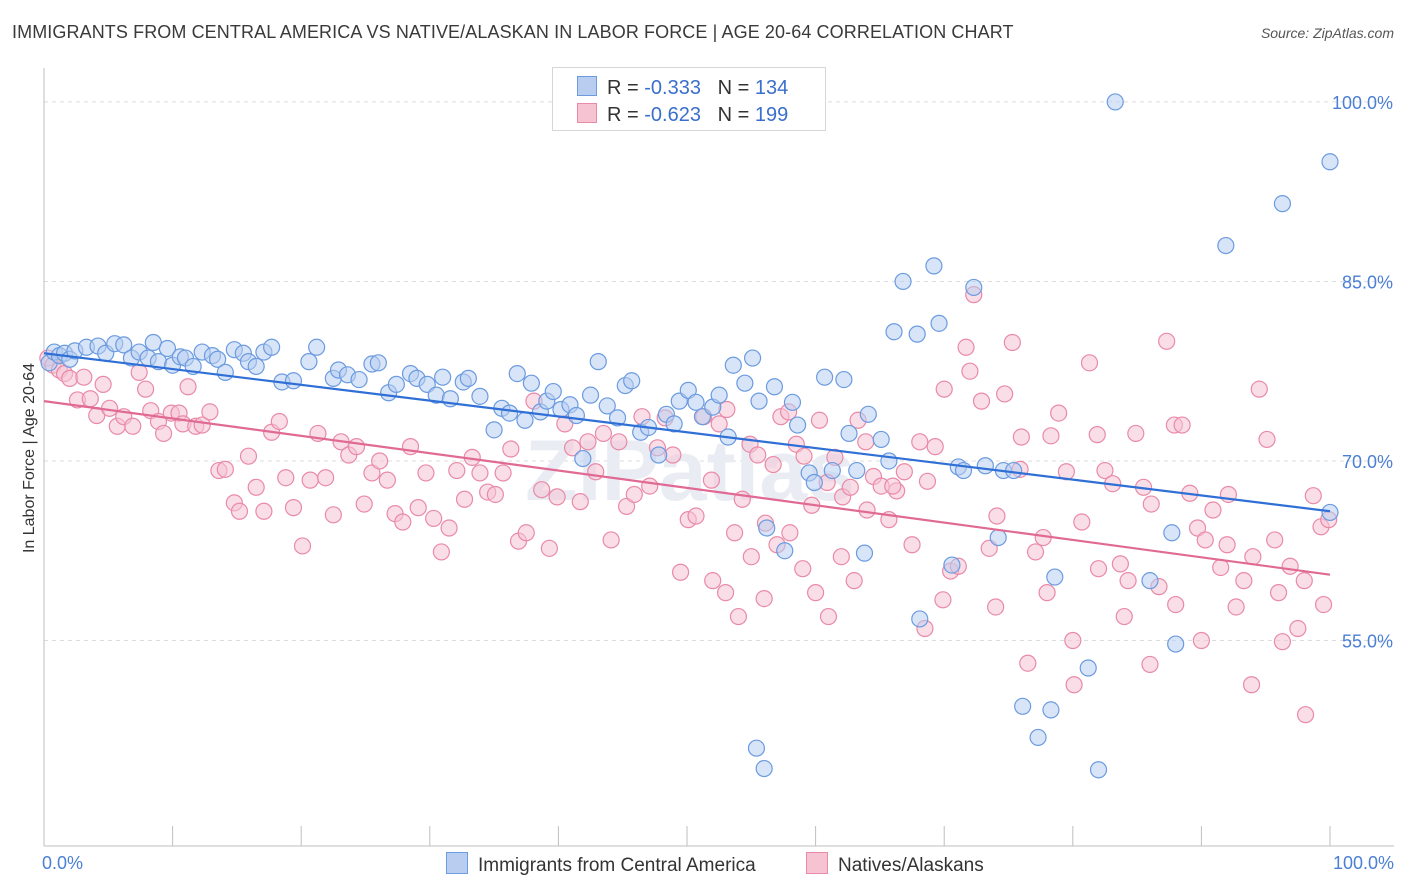  I want to click on legend-row-natives: R = -0.623 N = 199, so click(682, 115).